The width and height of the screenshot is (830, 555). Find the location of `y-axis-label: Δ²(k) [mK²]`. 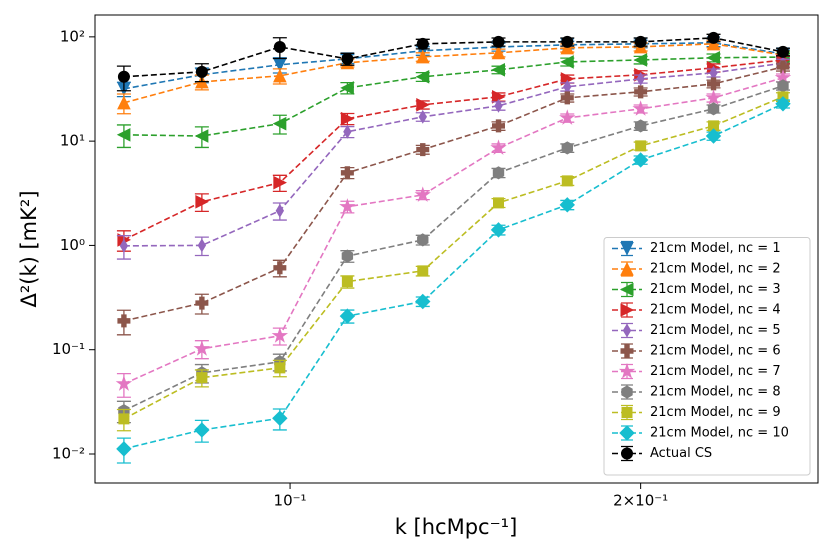

y-axis-label: Δ²(k) [mK²] is located at coordinates (29, 248).